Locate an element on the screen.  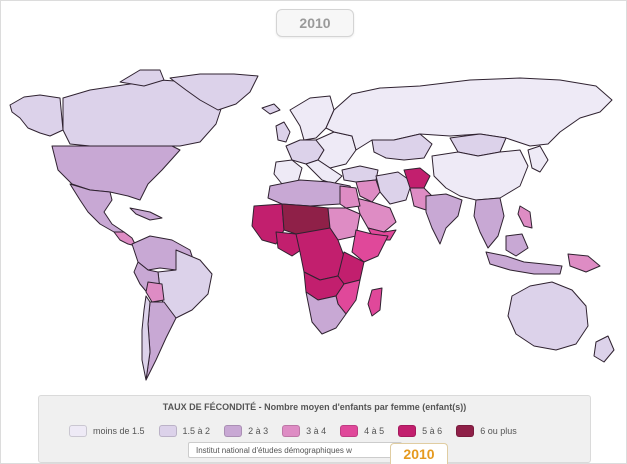
region-saudi-arabia is located at coordinates (376, 215).